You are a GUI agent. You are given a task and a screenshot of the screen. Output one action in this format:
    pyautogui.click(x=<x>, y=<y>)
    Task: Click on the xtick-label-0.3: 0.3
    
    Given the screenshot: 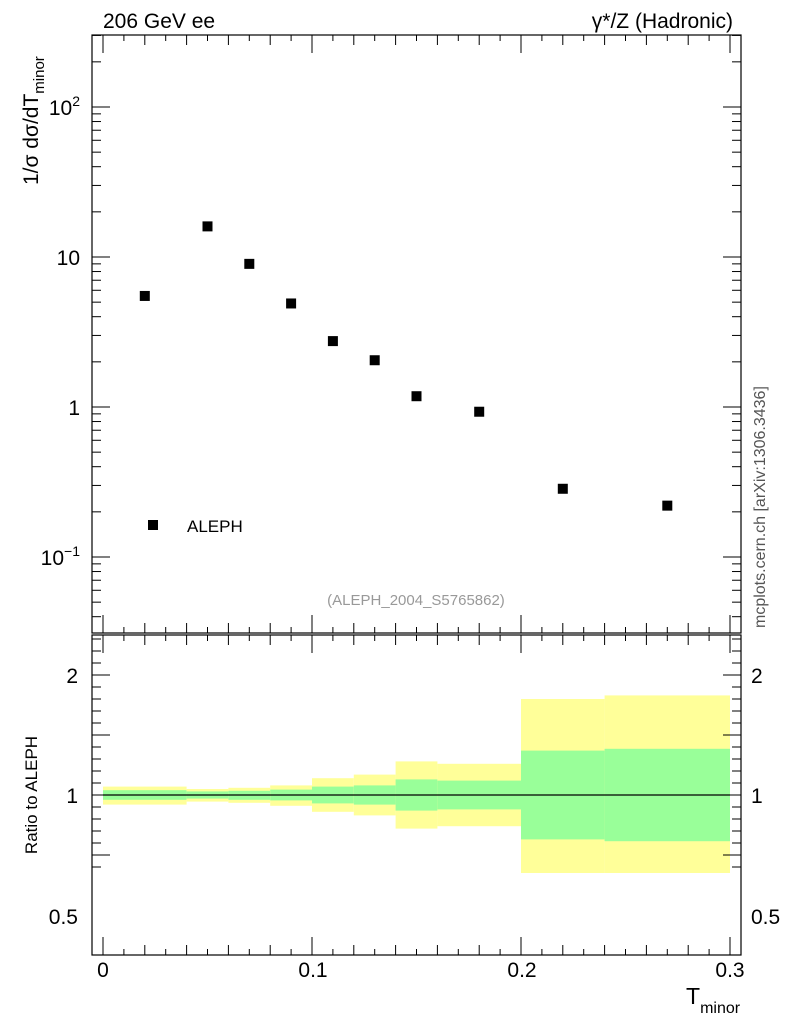 What is the action you would take?
    pyautogui.click(x=729, y=970)
    